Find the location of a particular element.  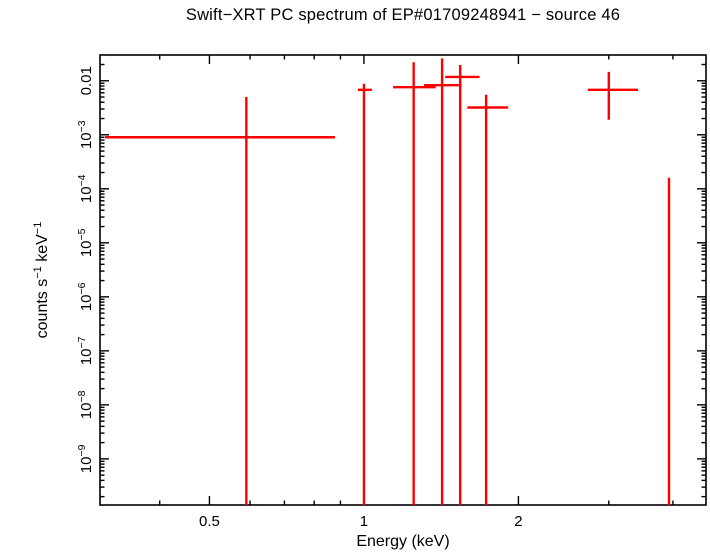

svg-text: 10−3 is located at coordinates (85, 134).